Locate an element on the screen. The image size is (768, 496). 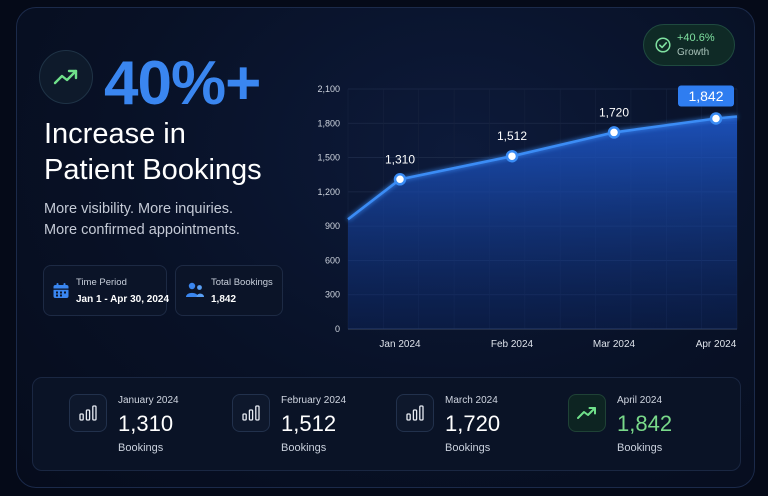
data-label: 1,842 is located at coordinates (705, 96).